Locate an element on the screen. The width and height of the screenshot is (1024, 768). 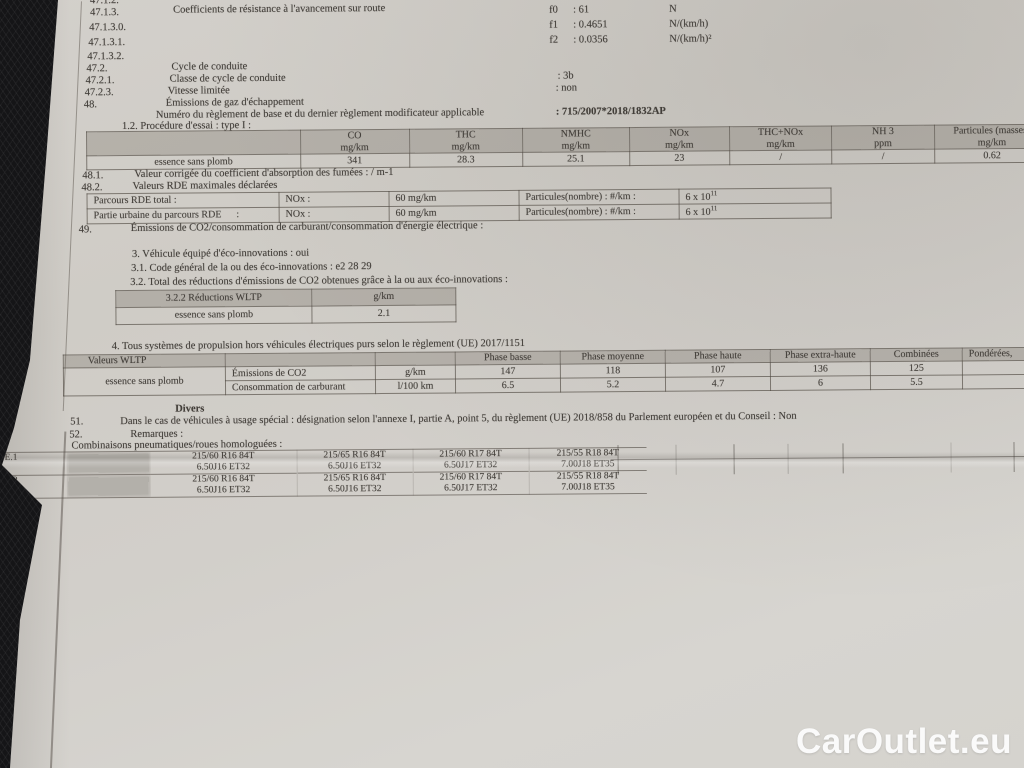
wltp-fuel-combined: 5.5 is located at coordinates (916, 382).